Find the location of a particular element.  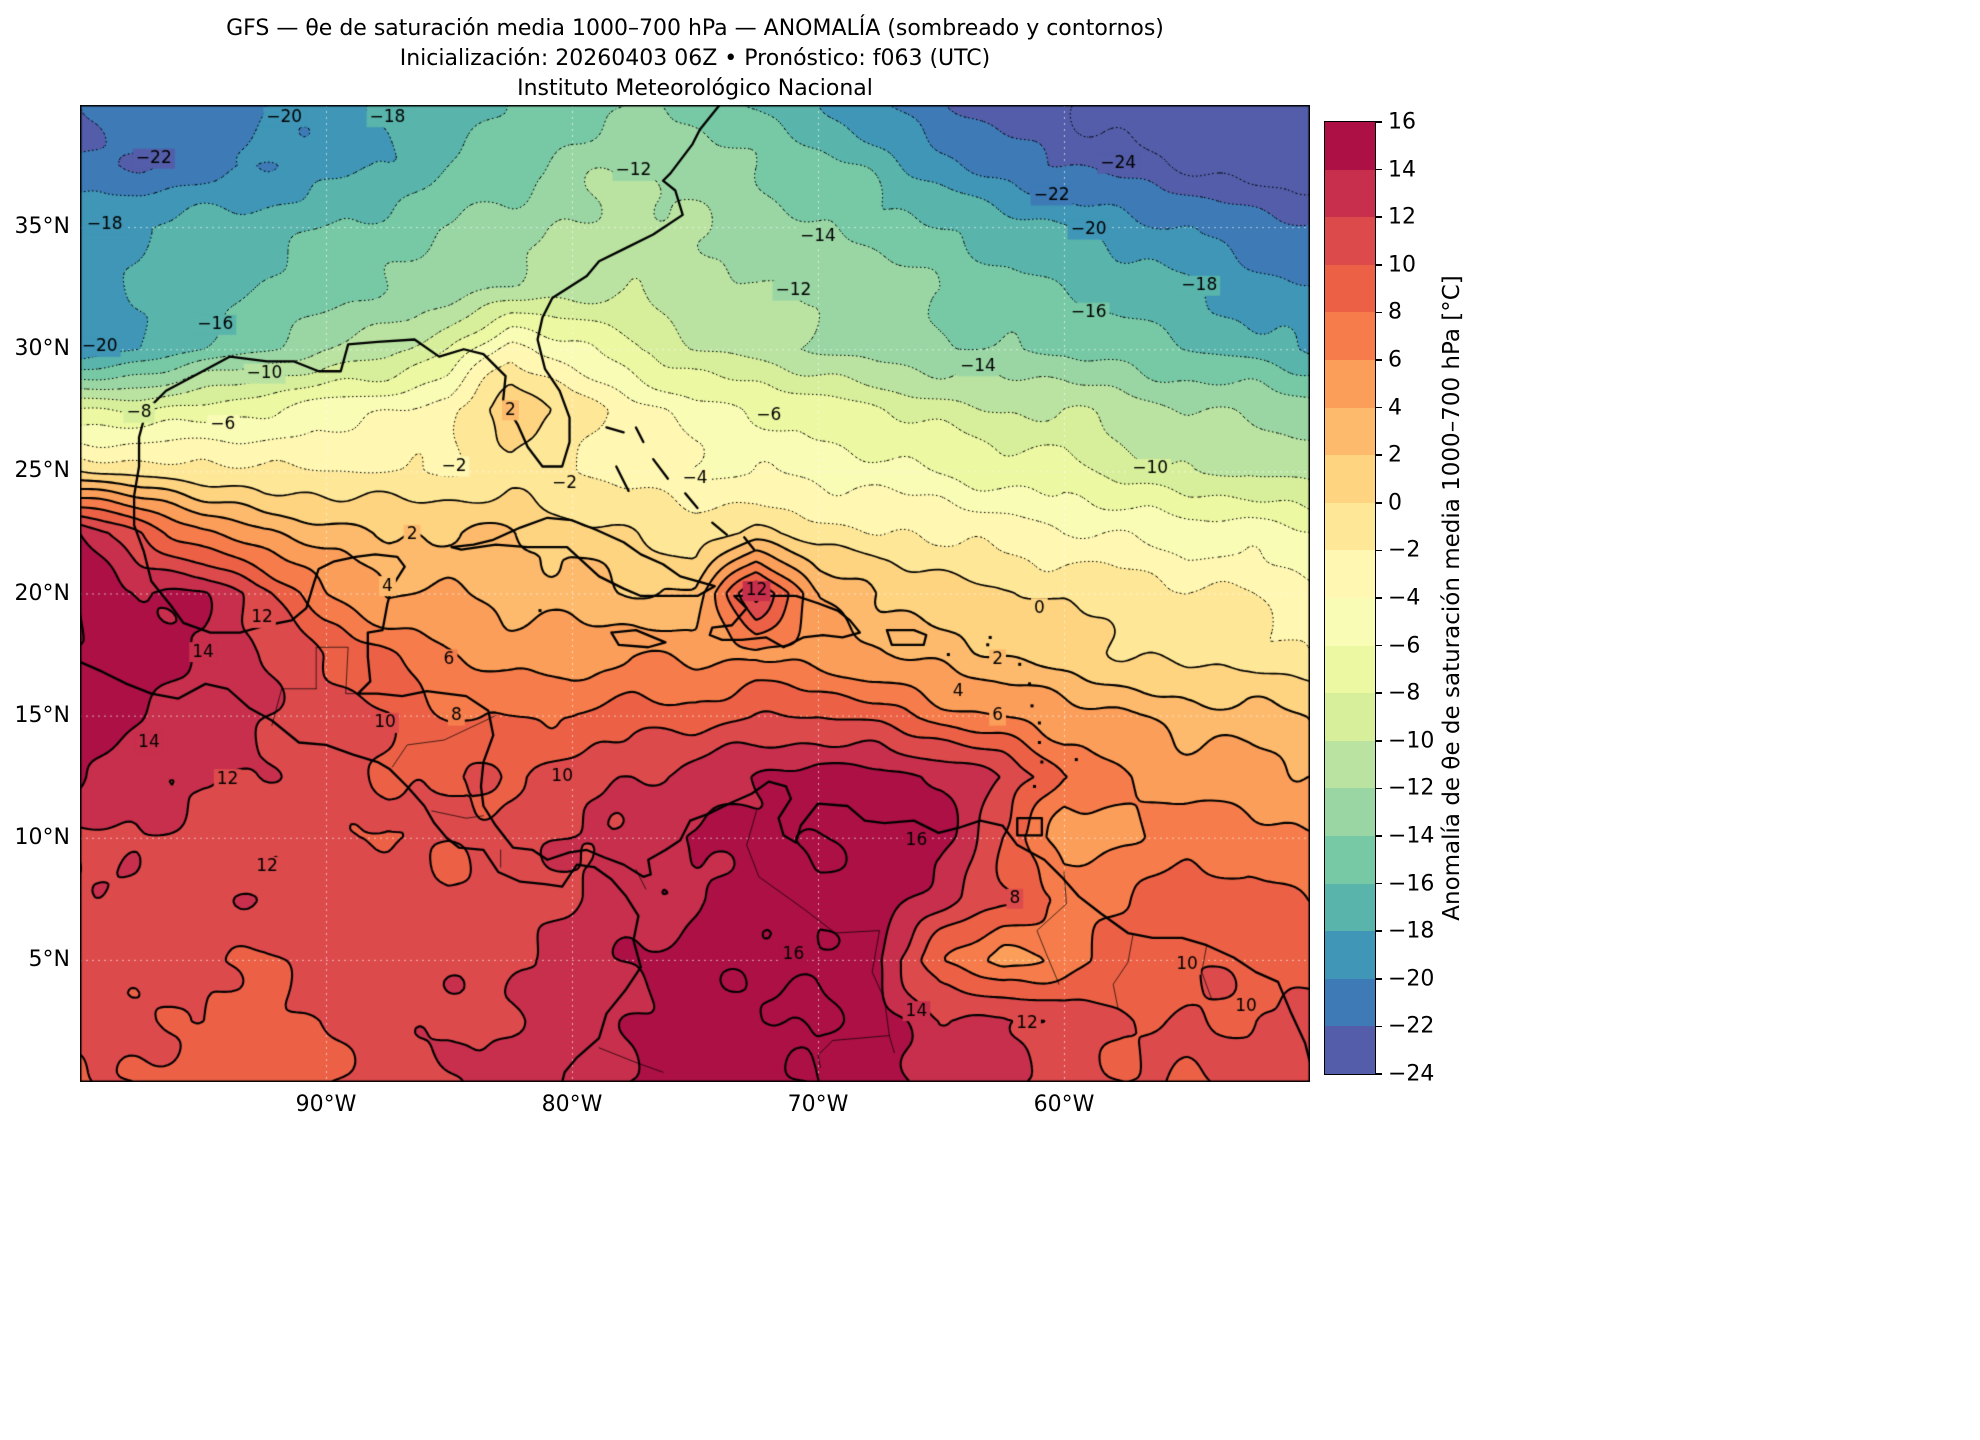

x-axis-tick-label: 80°W is located at coordinates (572, 1104).